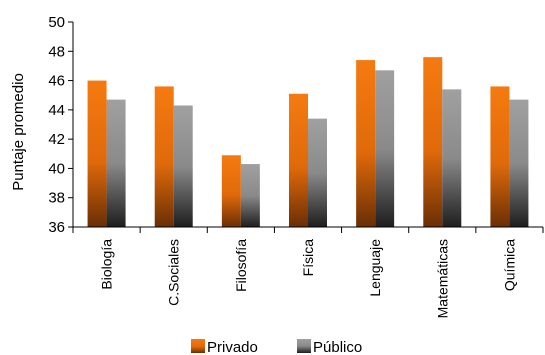 Image resolution: width=545 pixels, height=355 pixels. What do you see at coordinates (56, 168) in the screenshot?
I see `y-tick-label: 40` at bounding box center [56, 168].